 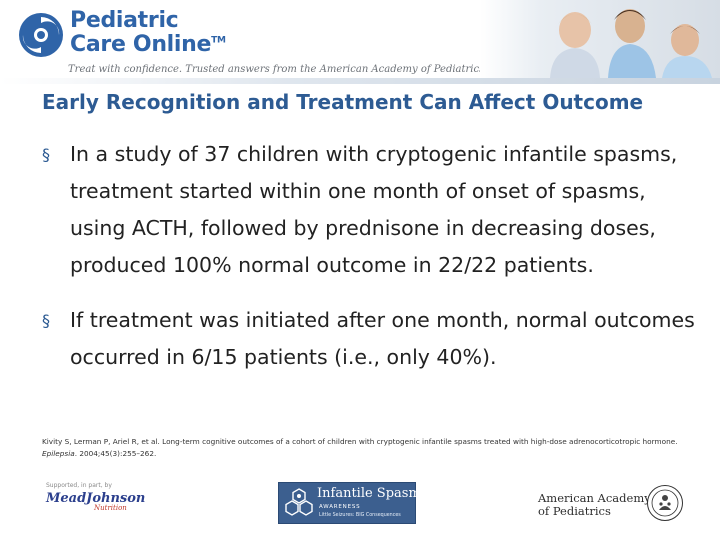 I want to click on aap-line1: American Academy, so click(x=594, y=498).